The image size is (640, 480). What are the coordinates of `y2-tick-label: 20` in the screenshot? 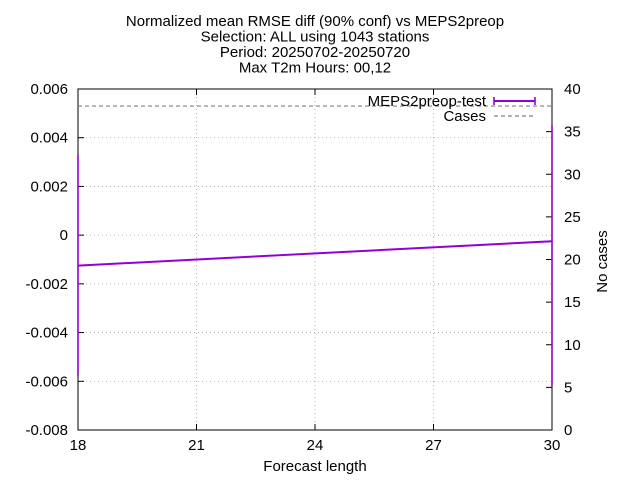 It's located at (572, 260).